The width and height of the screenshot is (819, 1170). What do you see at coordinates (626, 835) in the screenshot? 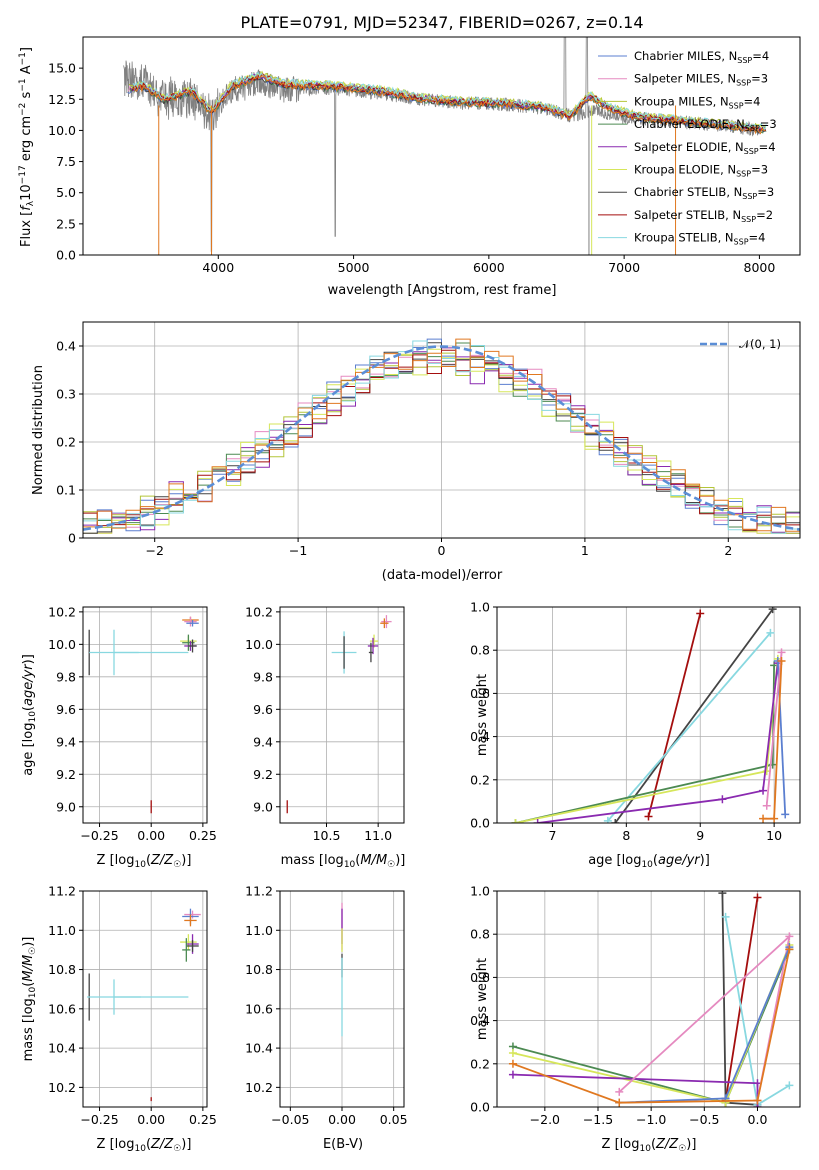
I see `x-tick-label: 8` at bounding box center [626, 835].